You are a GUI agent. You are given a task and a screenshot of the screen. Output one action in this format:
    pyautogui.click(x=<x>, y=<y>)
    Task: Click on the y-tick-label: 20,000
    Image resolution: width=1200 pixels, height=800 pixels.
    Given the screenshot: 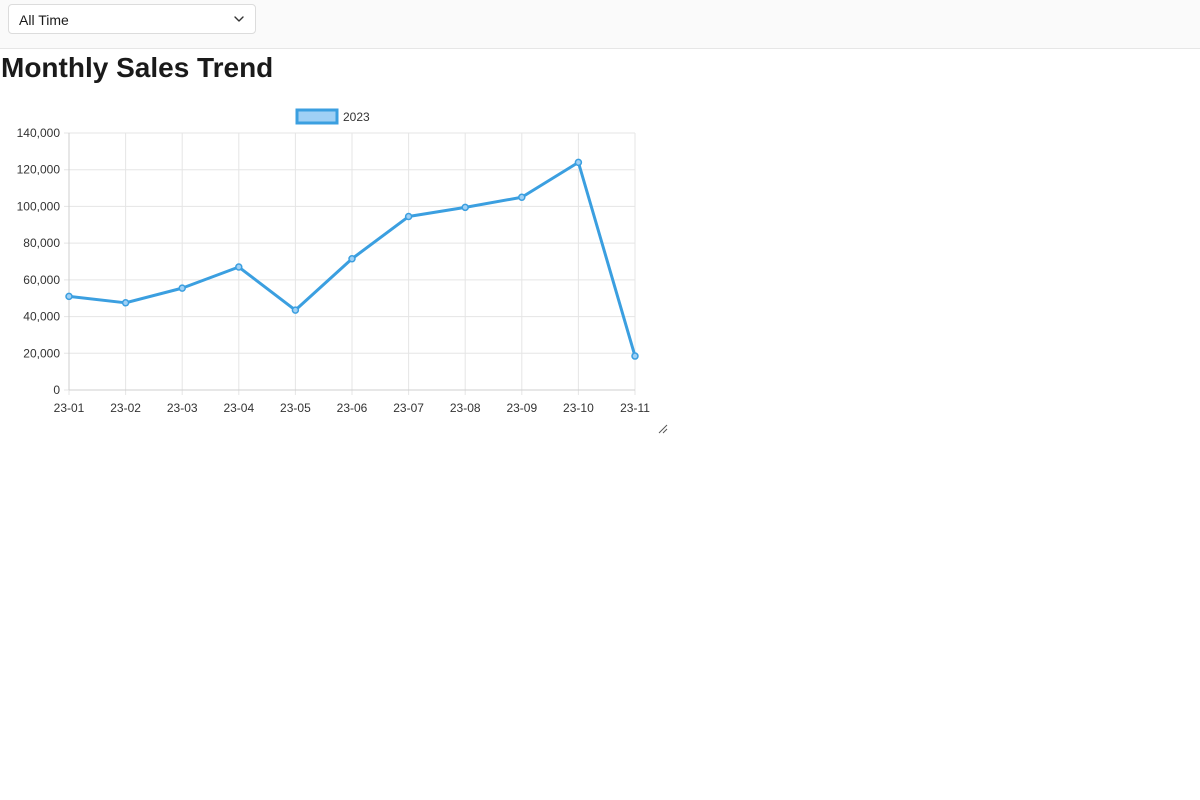 What is the action you would take?
    pyautogui.click(x=41, y=353)
    